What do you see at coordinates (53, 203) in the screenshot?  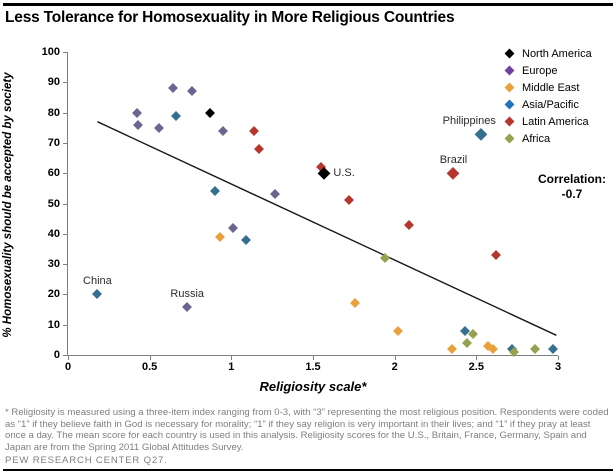 I see `y-tick-label: 50` at bounding box center [53, 203].